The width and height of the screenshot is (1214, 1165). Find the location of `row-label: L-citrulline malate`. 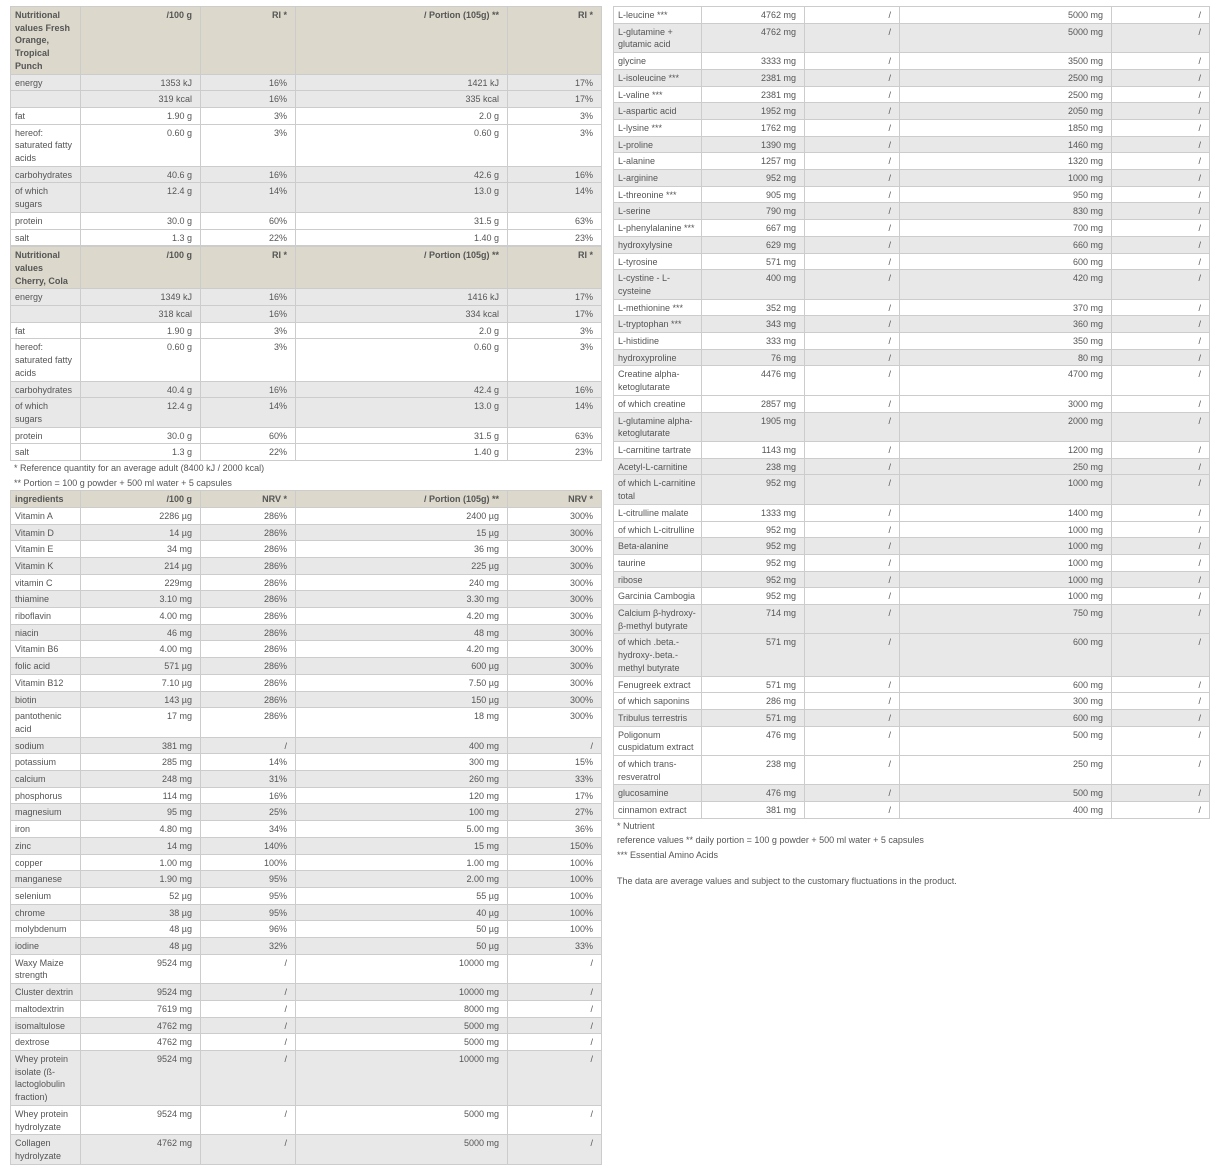

row-label: L-citrulline malate is located at coordinates (657, 512).